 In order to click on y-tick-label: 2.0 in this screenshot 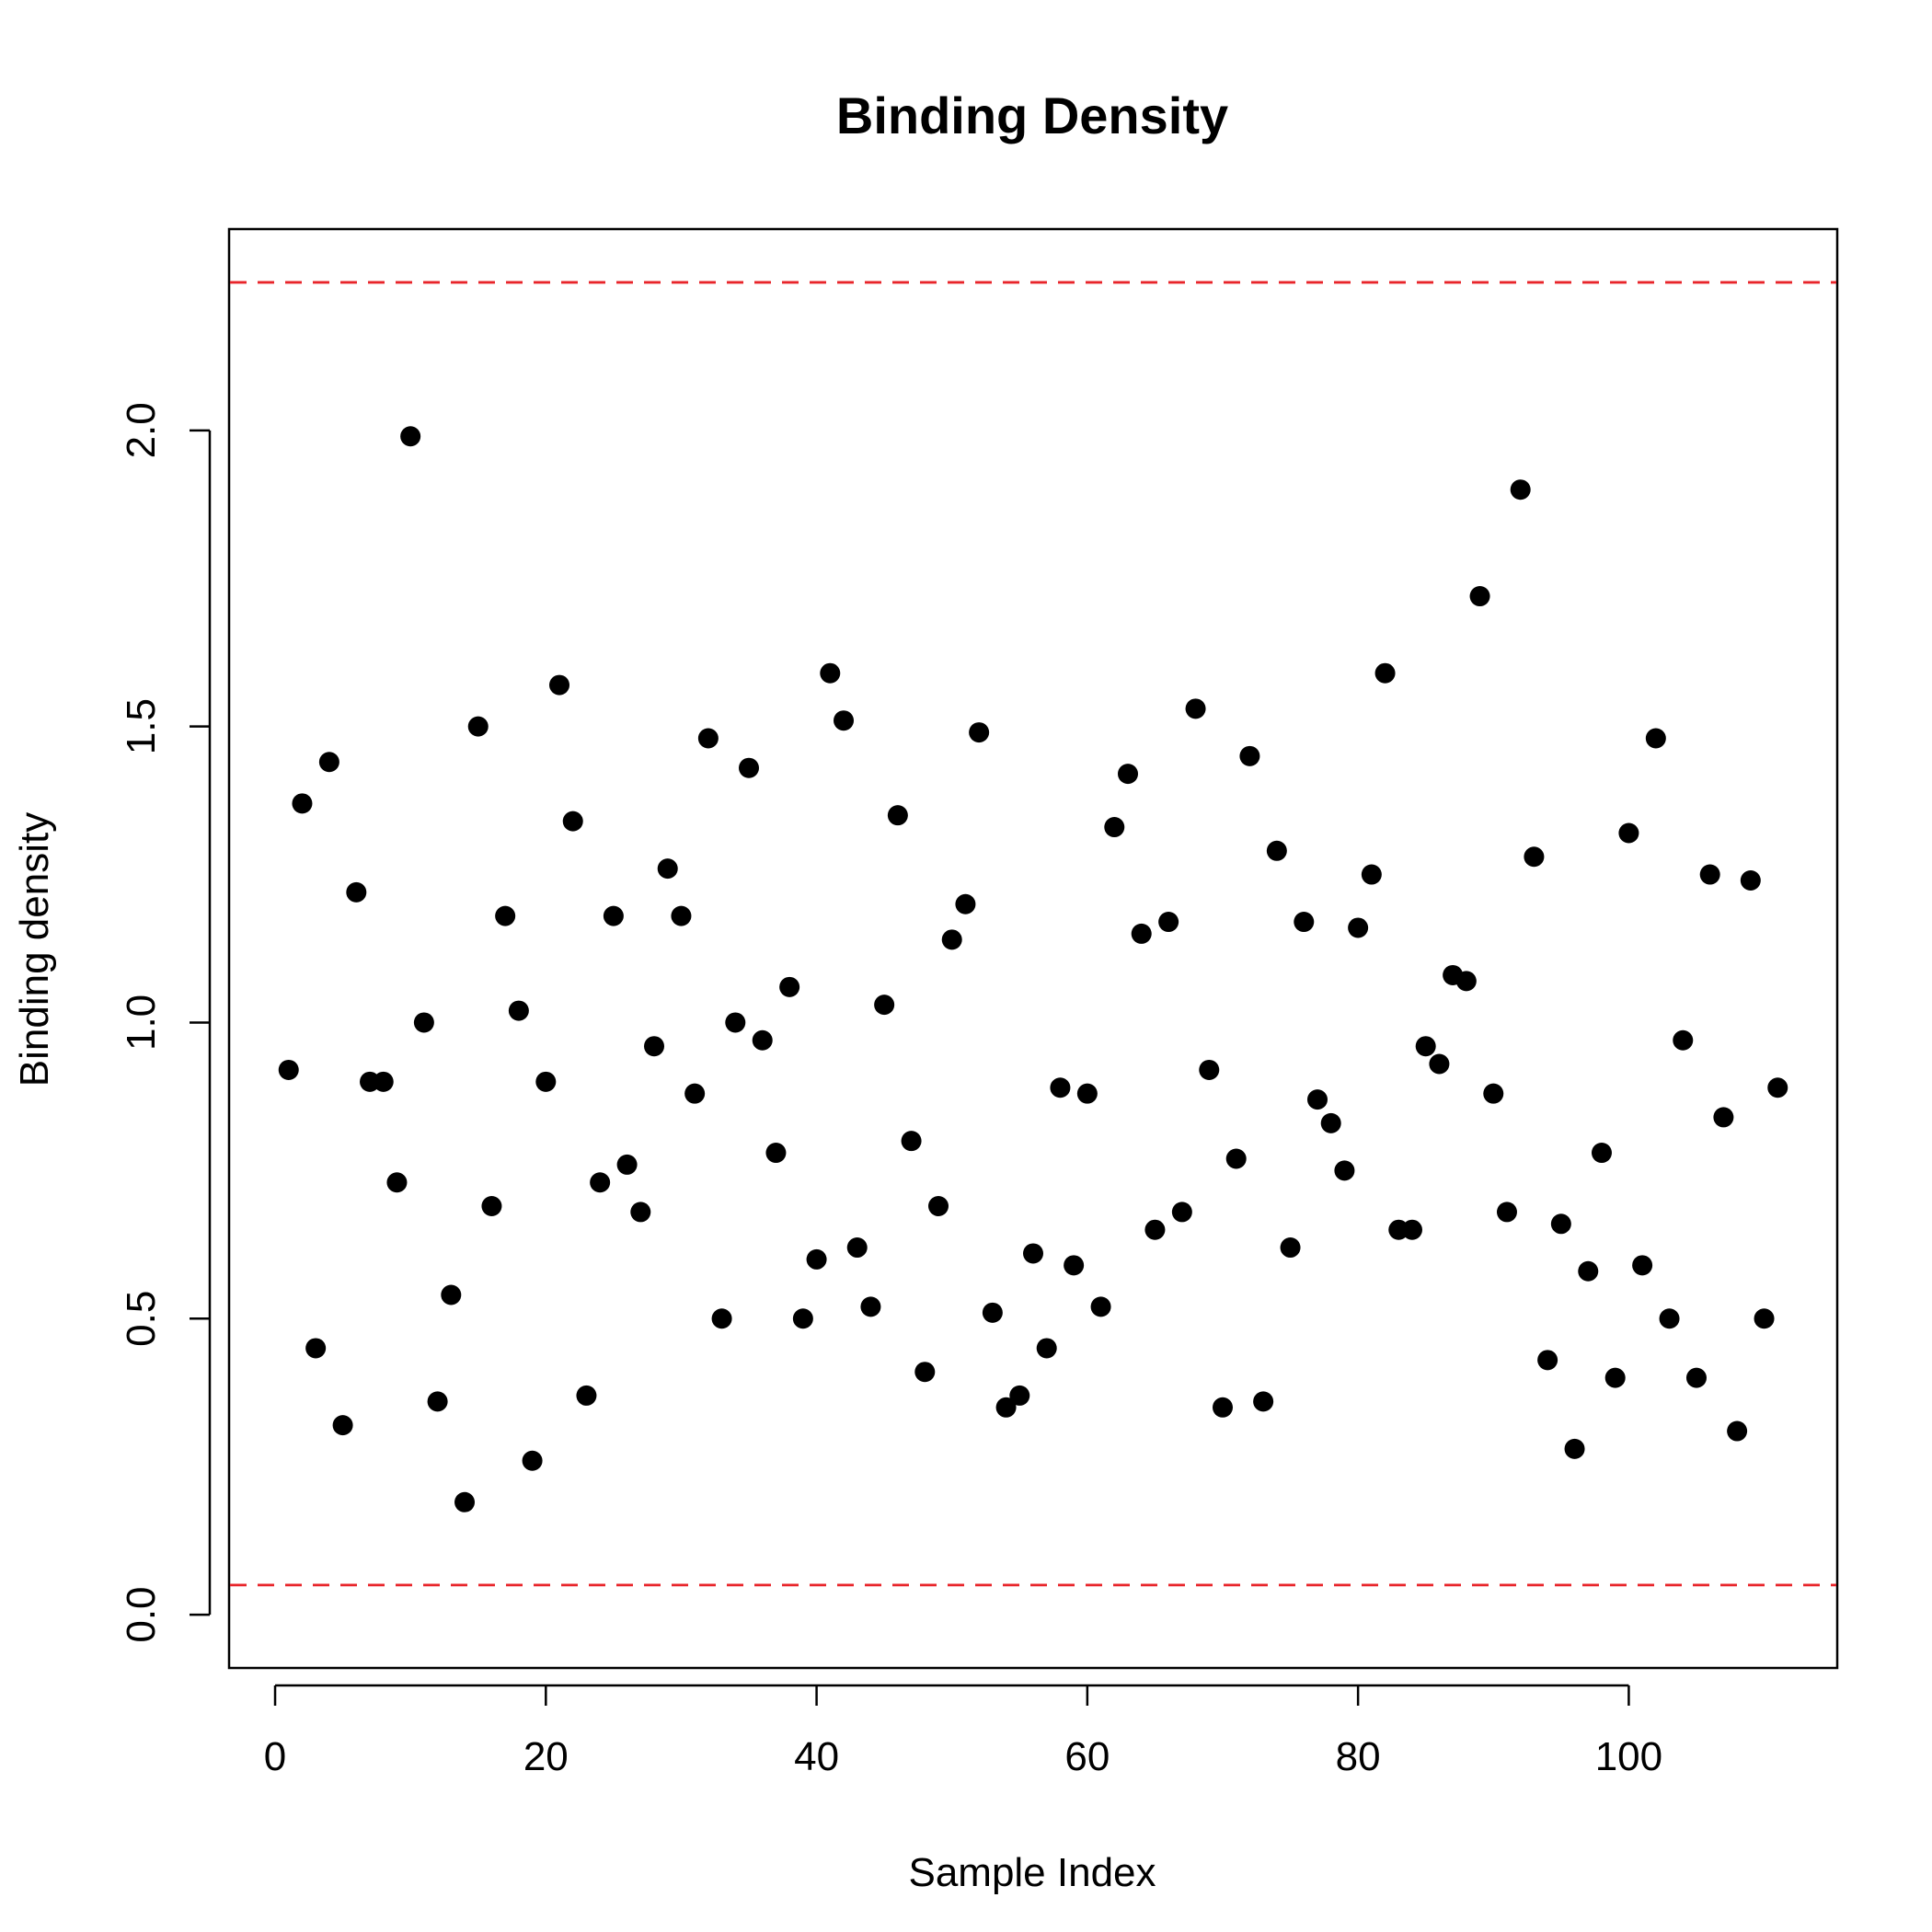, I will do `click(141, 430)`.